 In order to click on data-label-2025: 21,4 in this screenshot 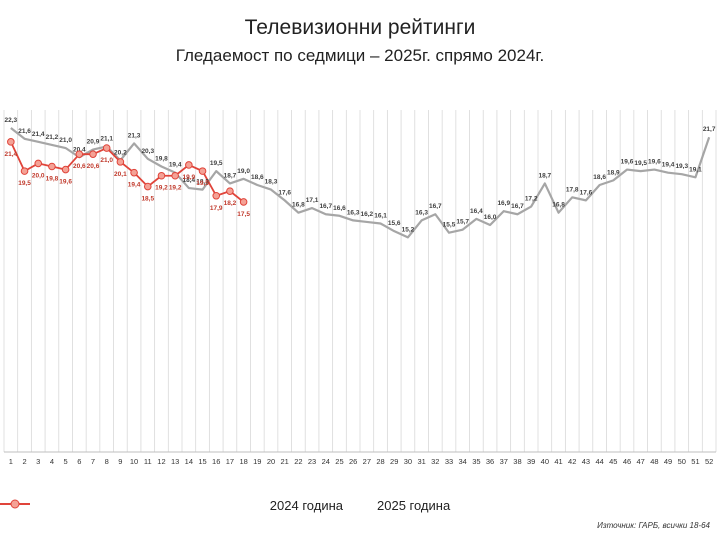, I will do `click(11, 154)`.